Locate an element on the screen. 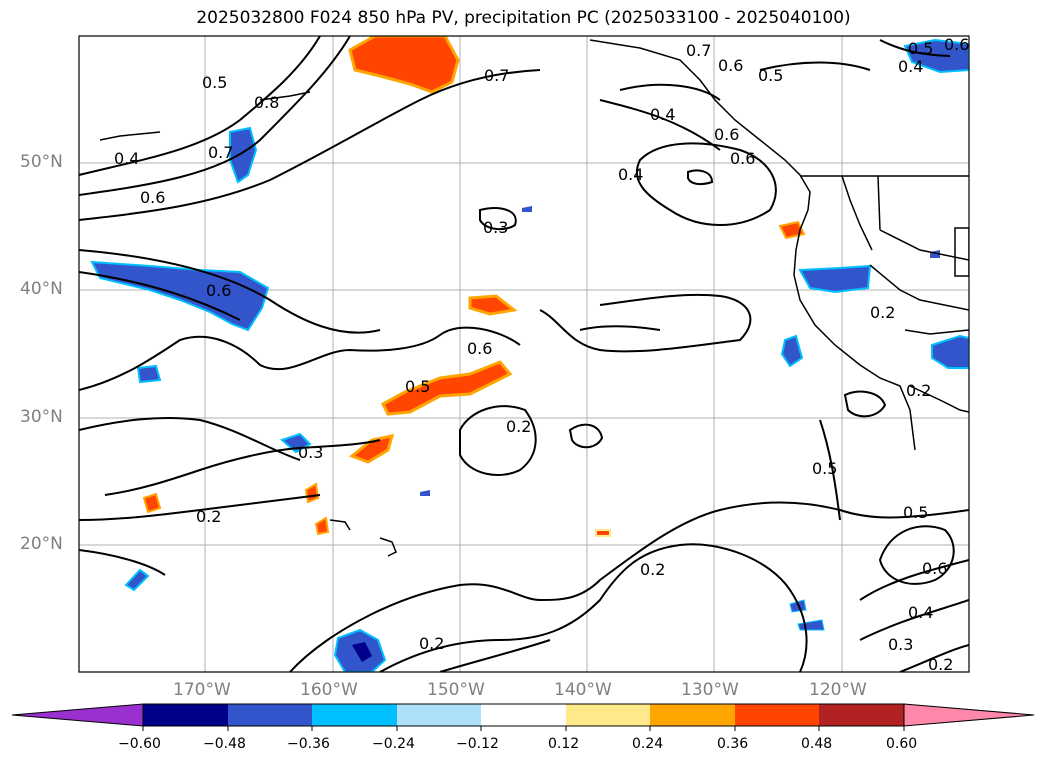 Image resolution: width=1047 pixels, height=765 pixels. colorbar-tick-label: −0.12 is located at coordinates (477, 744).